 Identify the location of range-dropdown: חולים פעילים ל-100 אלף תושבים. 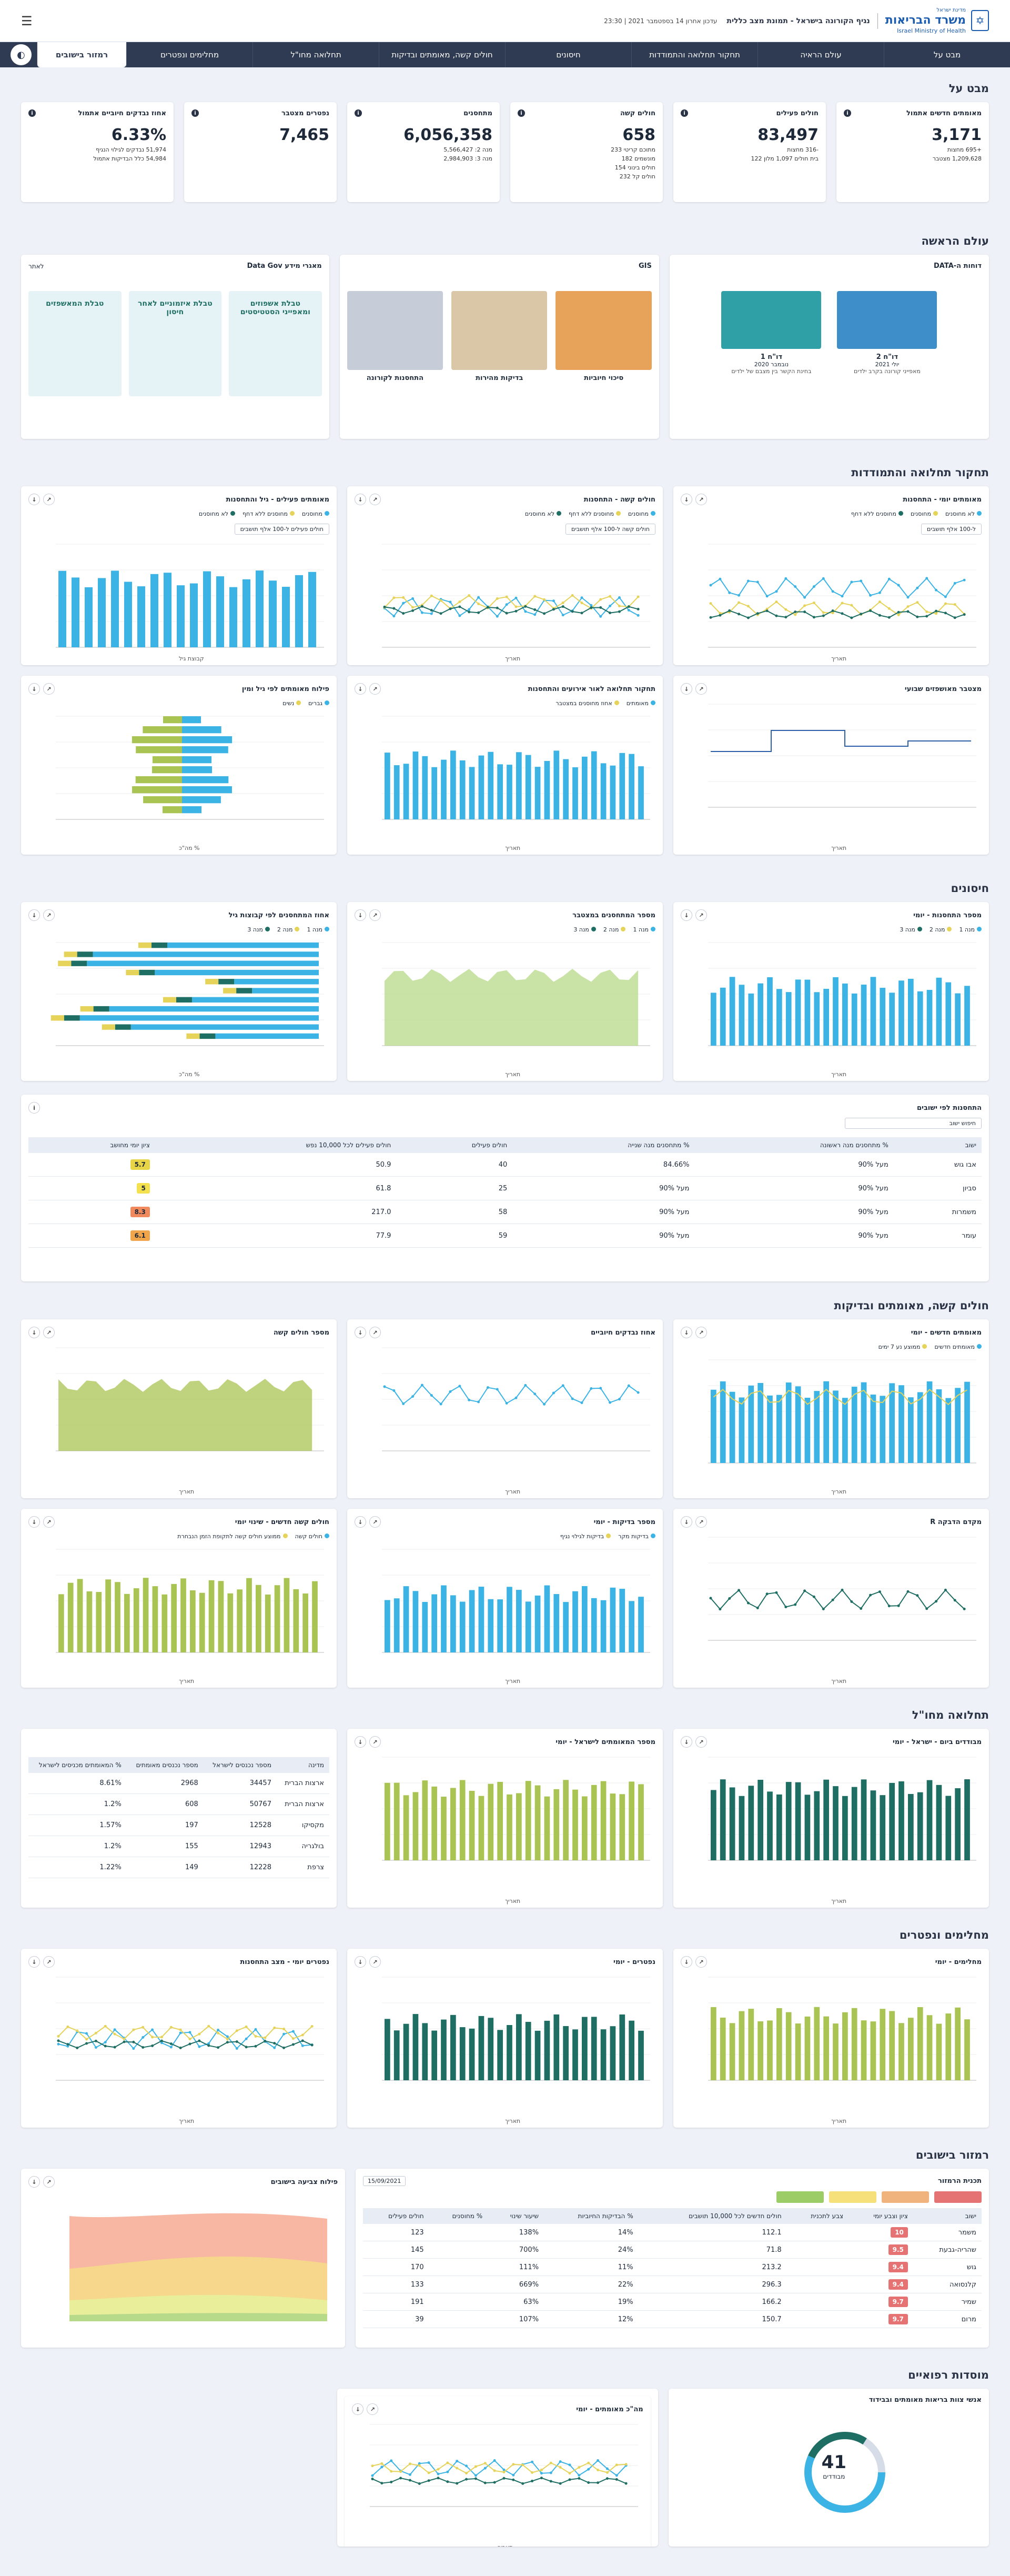
(281, 529).